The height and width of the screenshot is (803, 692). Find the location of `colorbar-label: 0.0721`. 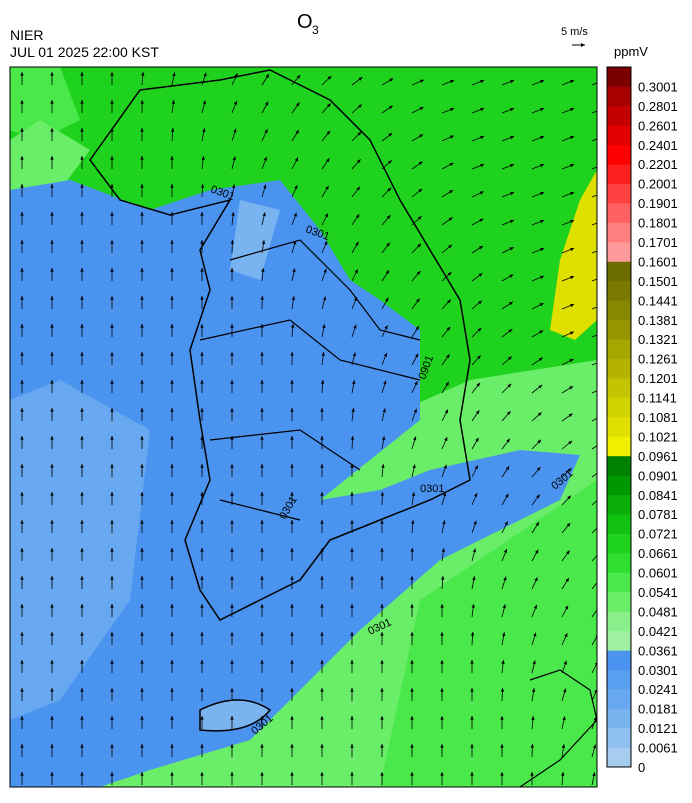

colorbar-label: 0.0721 is located at coordinates (658, 534).